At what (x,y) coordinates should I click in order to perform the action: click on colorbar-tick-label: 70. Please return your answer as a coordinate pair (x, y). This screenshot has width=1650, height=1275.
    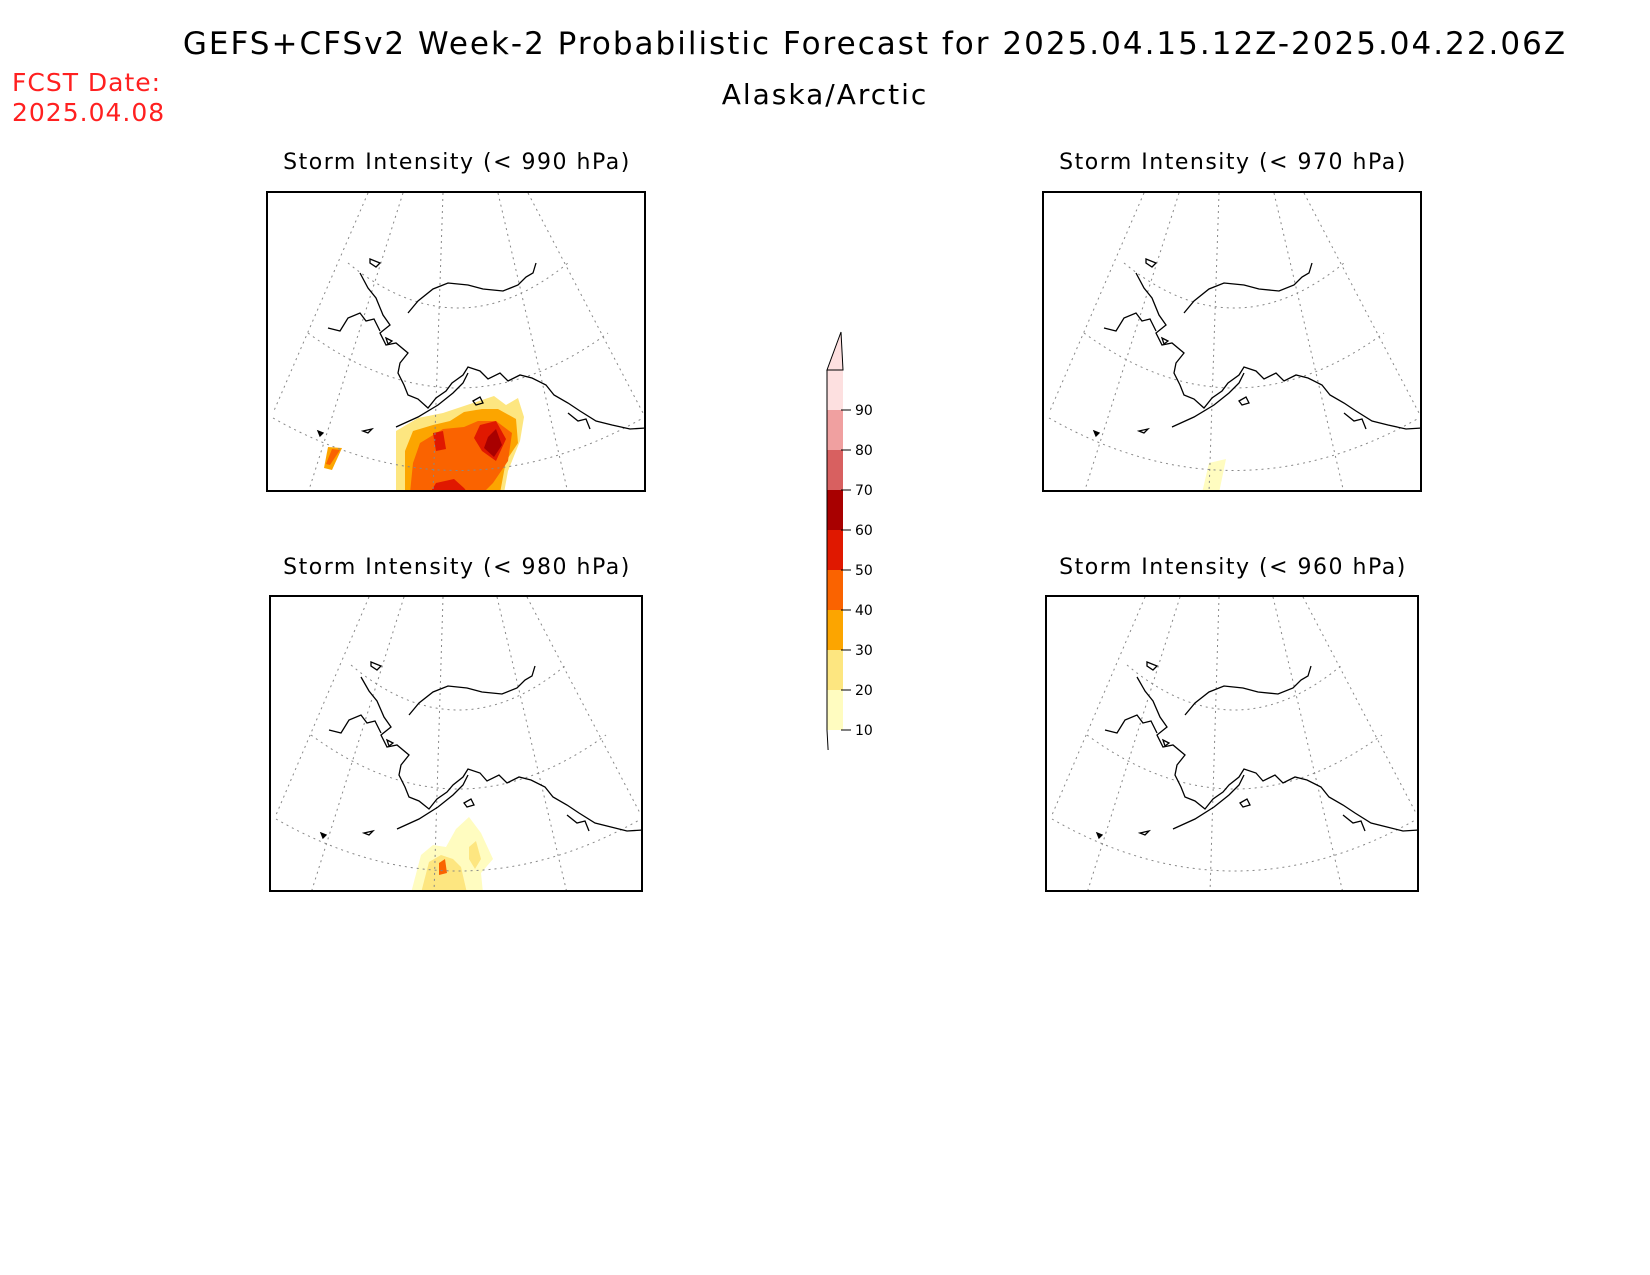
    Looking at the image, I should click on (864, 491).